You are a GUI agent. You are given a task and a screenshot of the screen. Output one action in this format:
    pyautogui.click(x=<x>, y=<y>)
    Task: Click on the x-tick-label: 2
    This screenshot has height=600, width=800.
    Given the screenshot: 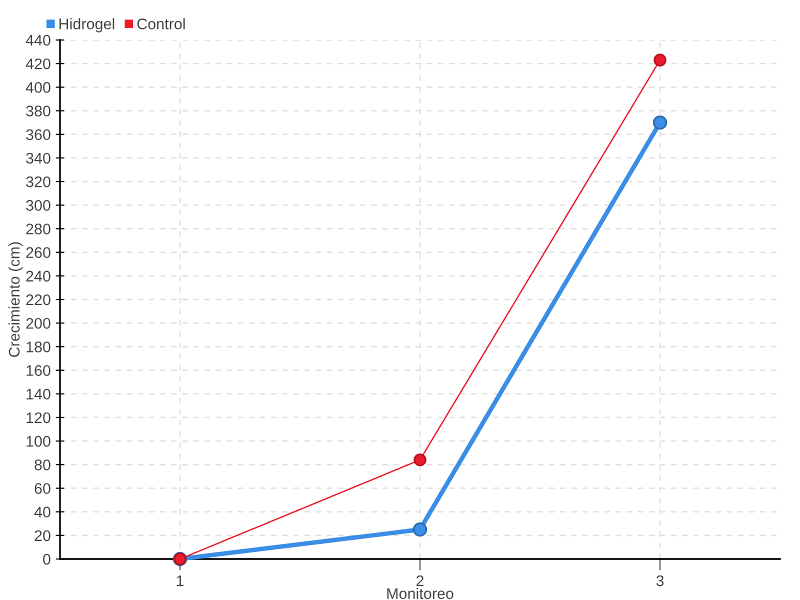 What is the action you would take?
    pyautogui.click(x=420, y=580)
    